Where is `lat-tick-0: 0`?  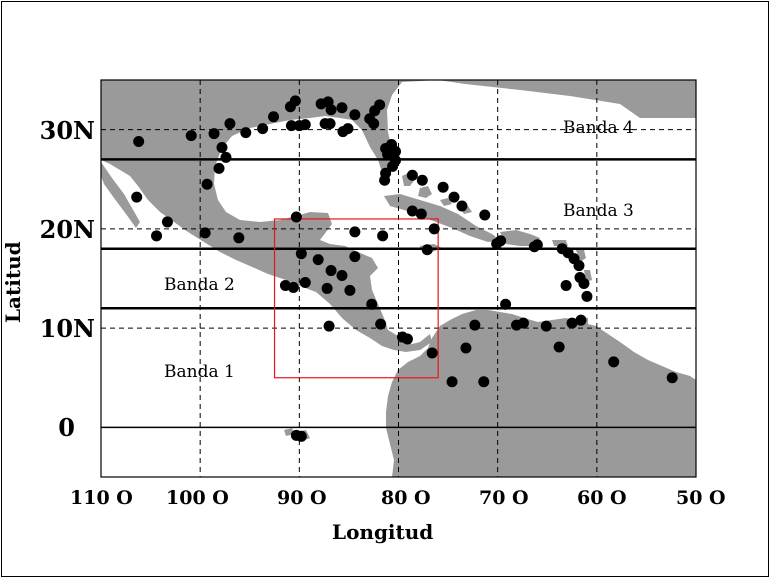 lat-tick-0: 0 is located at coordinates (66, 427).